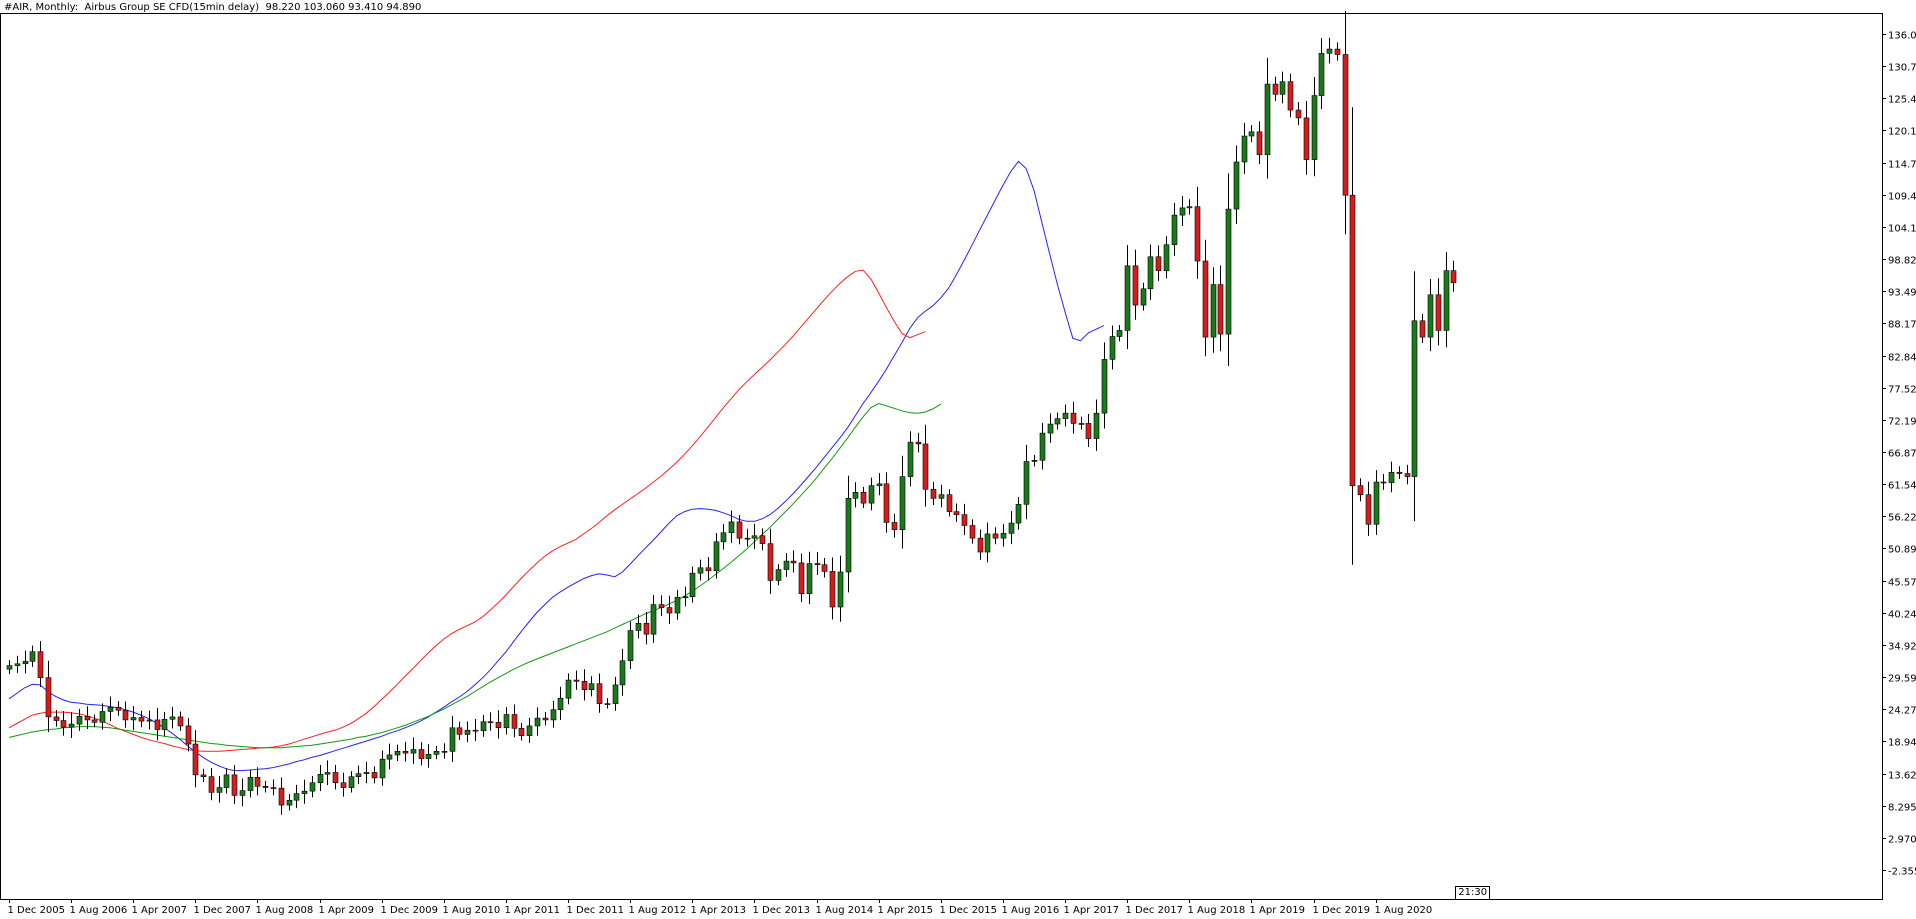 Image resolution: width=1916 pixels, height=919 pixels. Describe the element at coordinates (472, 910) in the screenshot. I see `x-tick-label: 1 Aug 2010` at that location.